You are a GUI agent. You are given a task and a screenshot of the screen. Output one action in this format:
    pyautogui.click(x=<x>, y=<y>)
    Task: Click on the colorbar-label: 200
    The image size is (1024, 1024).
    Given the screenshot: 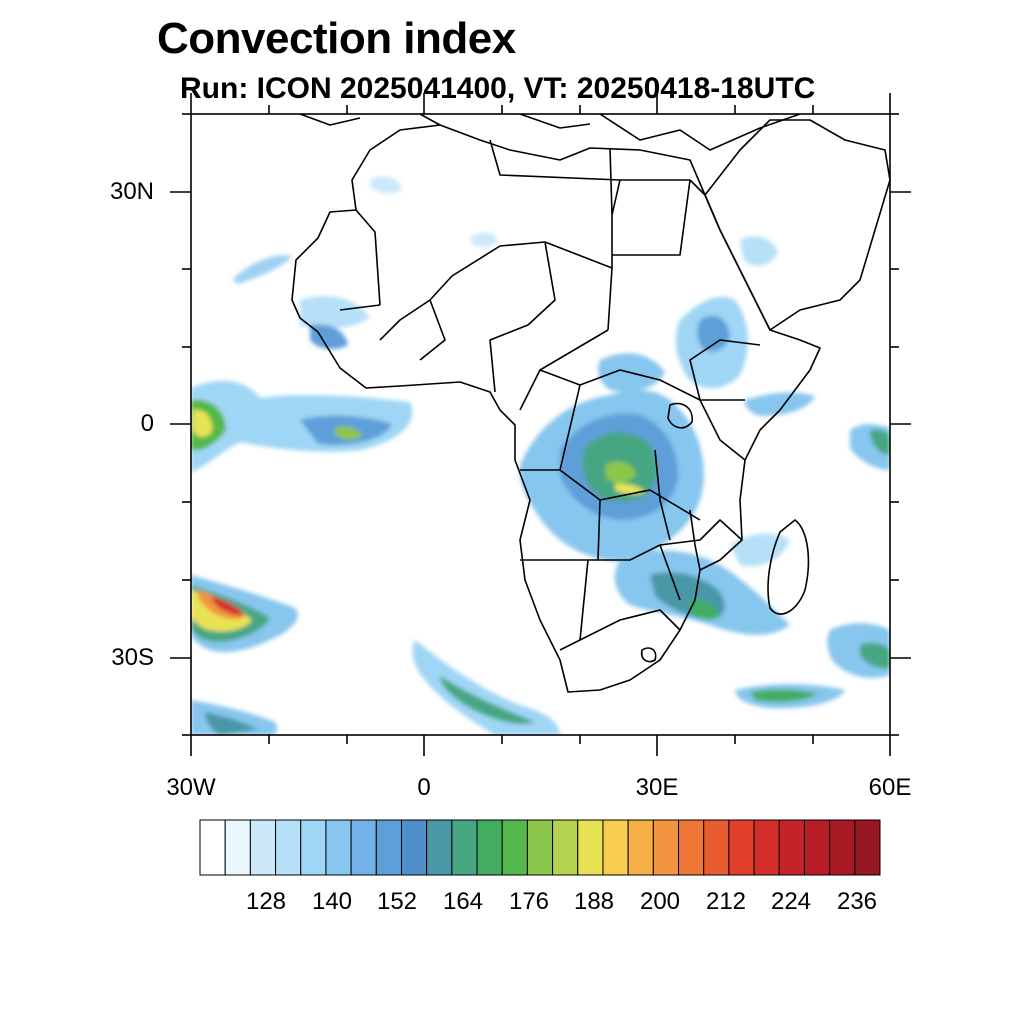 What is the action you would take?
    pyautogui.click(x=660, y=901)
    